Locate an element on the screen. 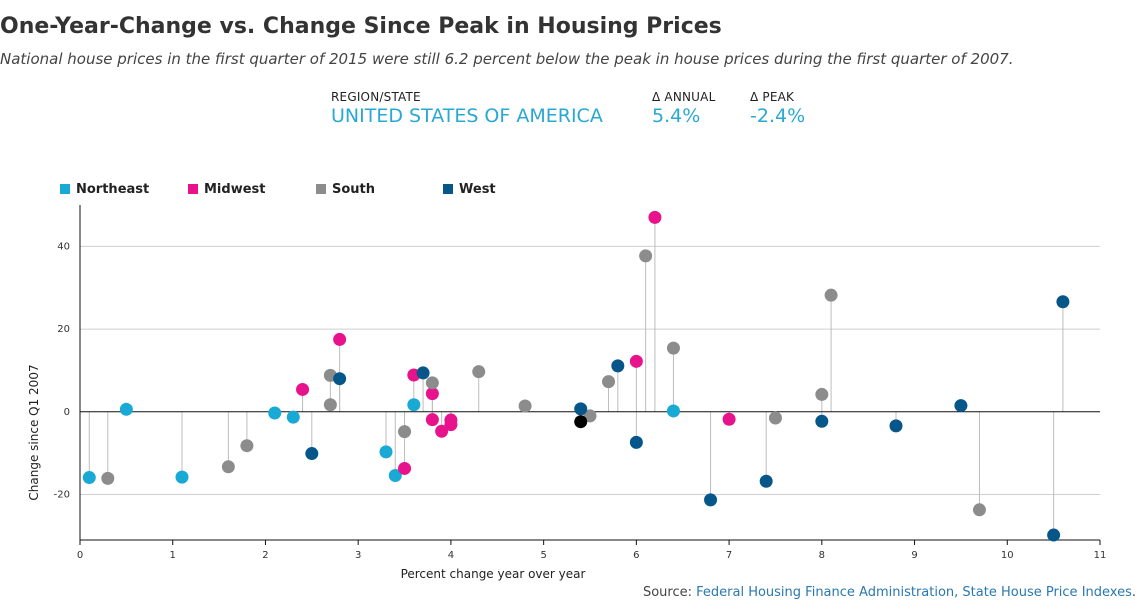  source-suffix: . is located at coordinates (1133, 592).